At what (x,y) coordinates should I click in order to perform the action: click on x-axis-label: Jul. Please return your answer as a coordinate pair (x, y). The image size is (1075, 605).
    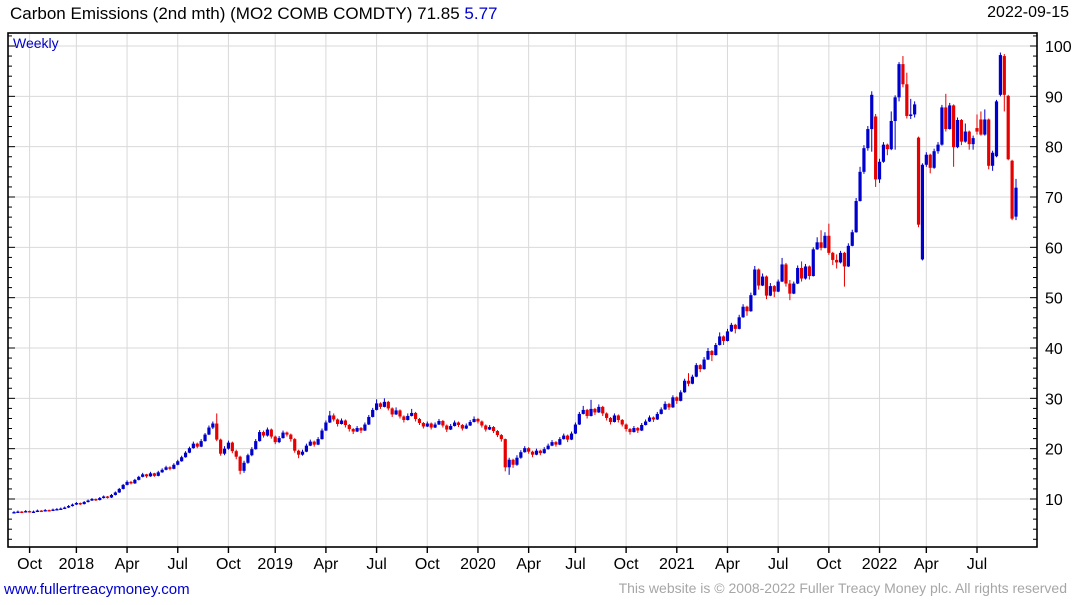
    Looking at the image, I should click on (575, 564).